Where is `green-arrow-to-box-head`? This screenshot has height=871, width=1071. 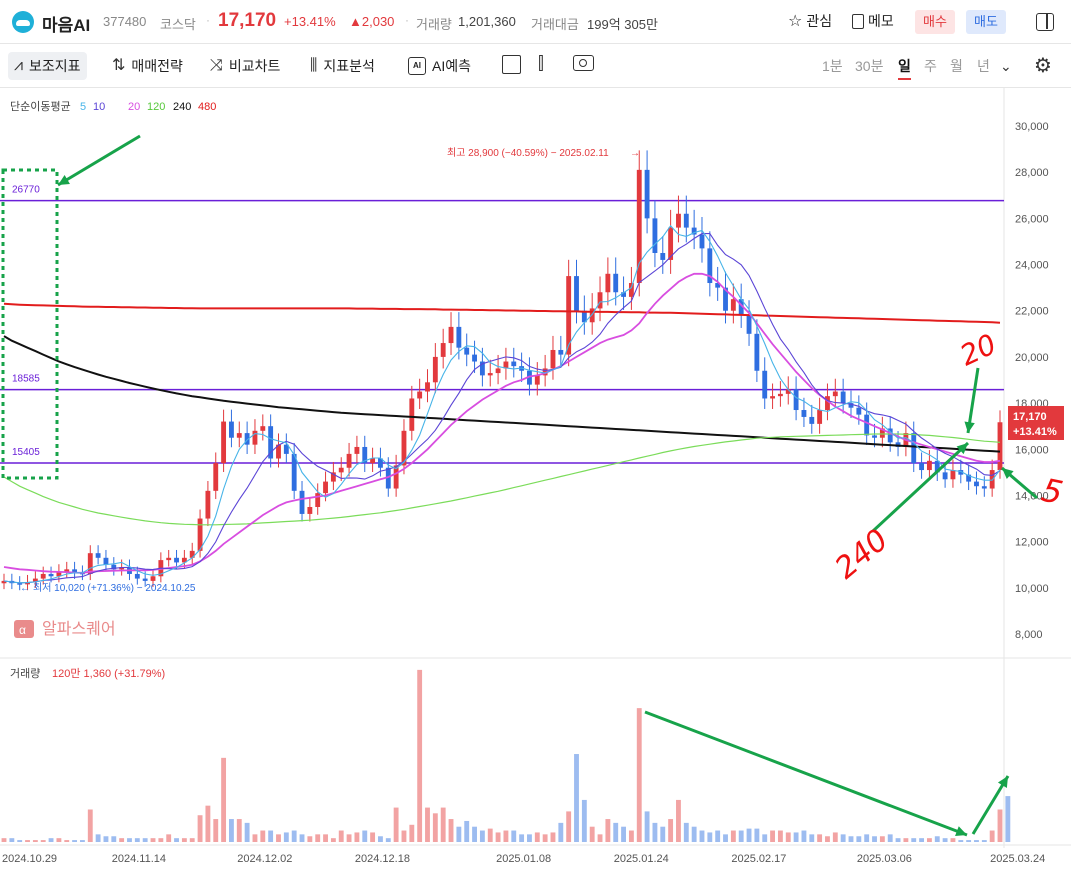
green-arrow-to-box-head is located at coordinates (64, 179).